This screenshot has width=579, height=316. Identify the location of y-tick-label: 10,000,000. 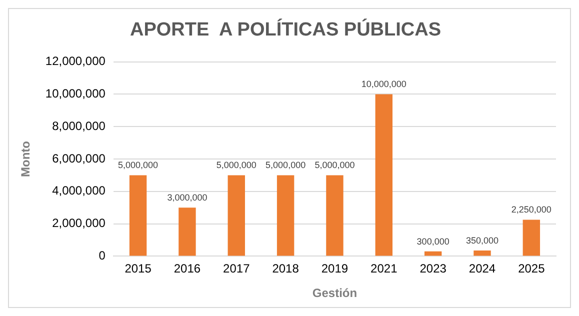
(75, 93).